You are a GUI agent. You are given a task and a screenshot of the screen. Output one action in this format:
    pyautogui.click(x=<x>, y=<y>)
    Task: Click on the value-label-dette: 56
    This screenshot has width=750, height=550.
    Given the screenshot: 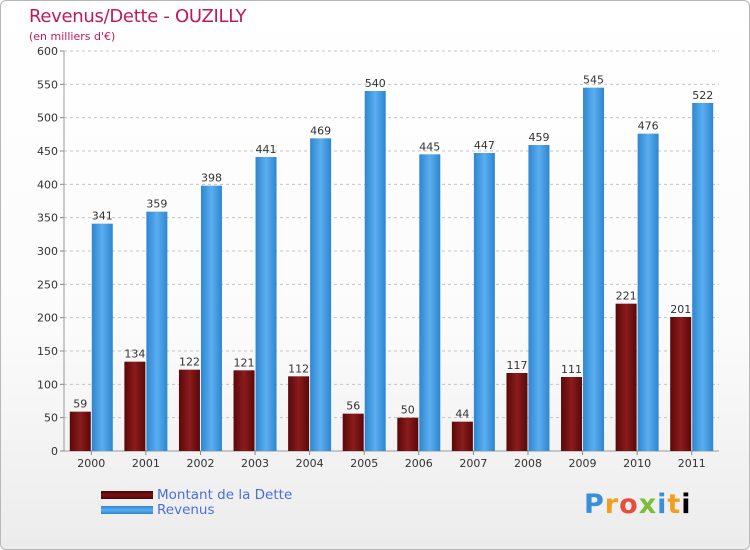 What is the action you would take?
    pyautogui.click(x=353, y=406)
    